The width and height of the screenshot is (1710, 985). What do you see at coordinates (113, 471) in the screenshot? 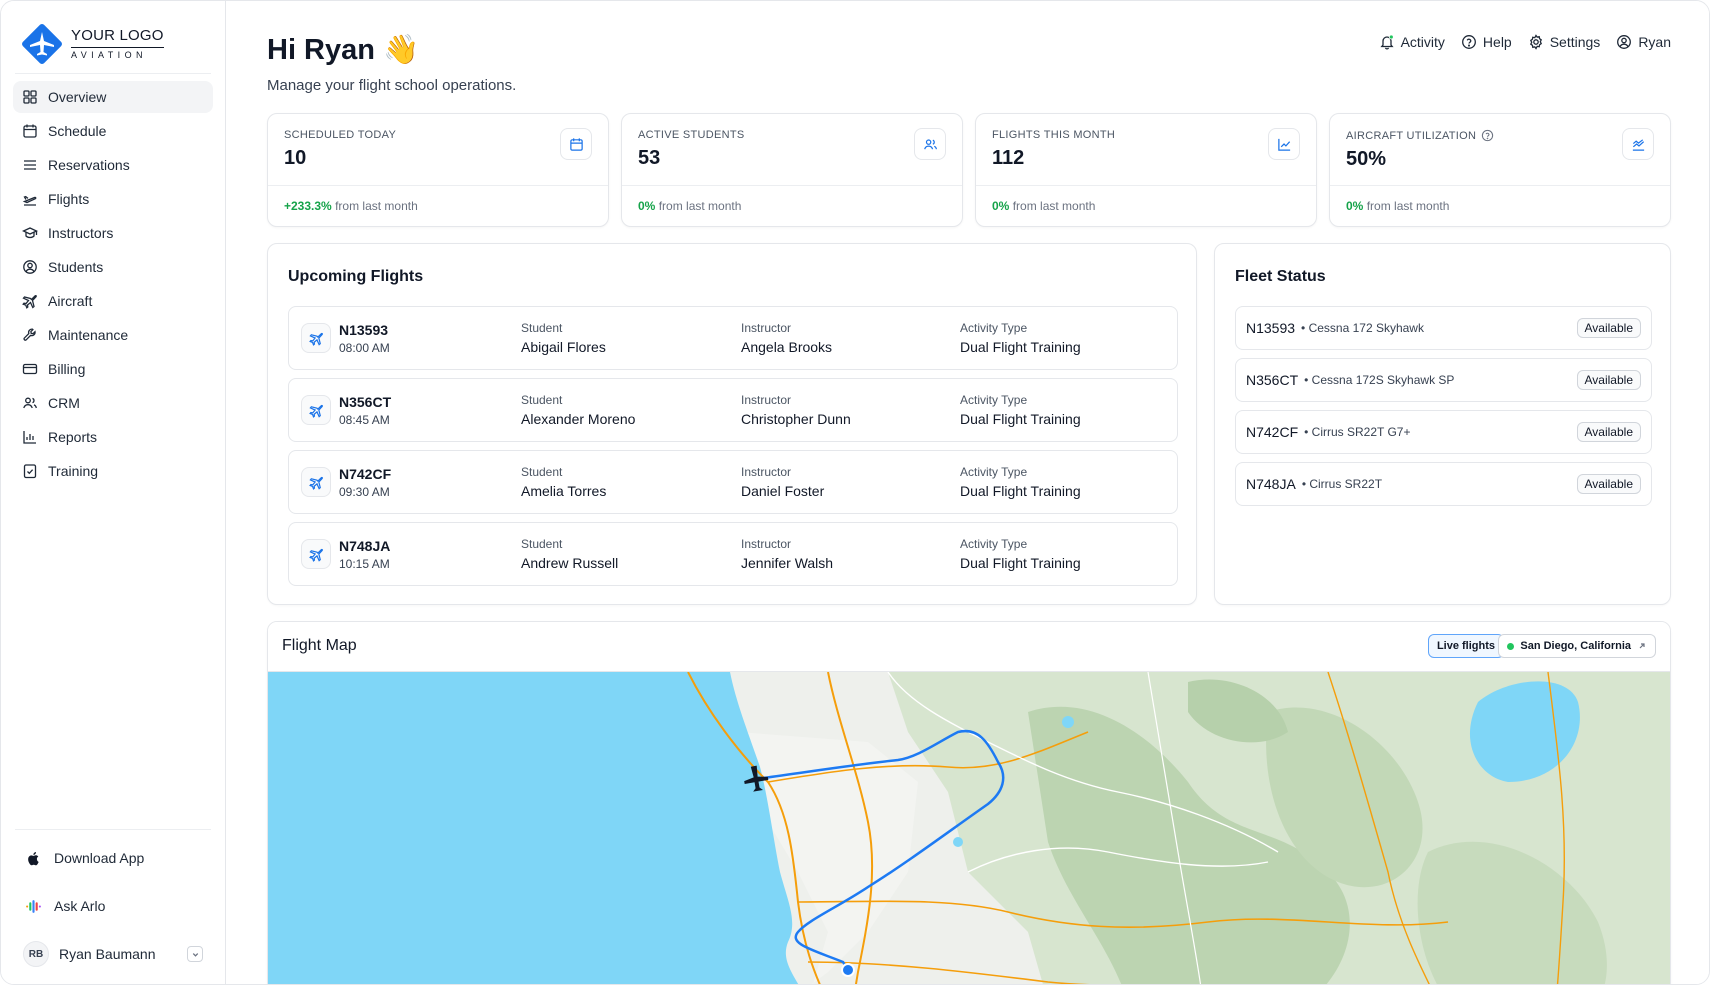
I see `sidebar-item-training: Training` at bounding box center [113, 471].